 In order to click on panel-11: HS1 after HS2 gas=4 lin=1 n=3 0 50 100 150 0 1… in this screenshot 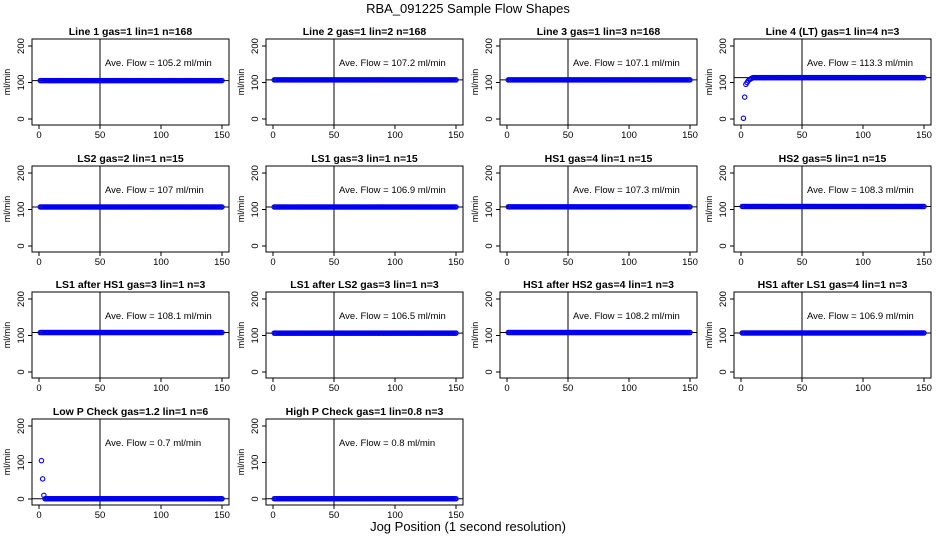, I will do `click(584, 336)`.